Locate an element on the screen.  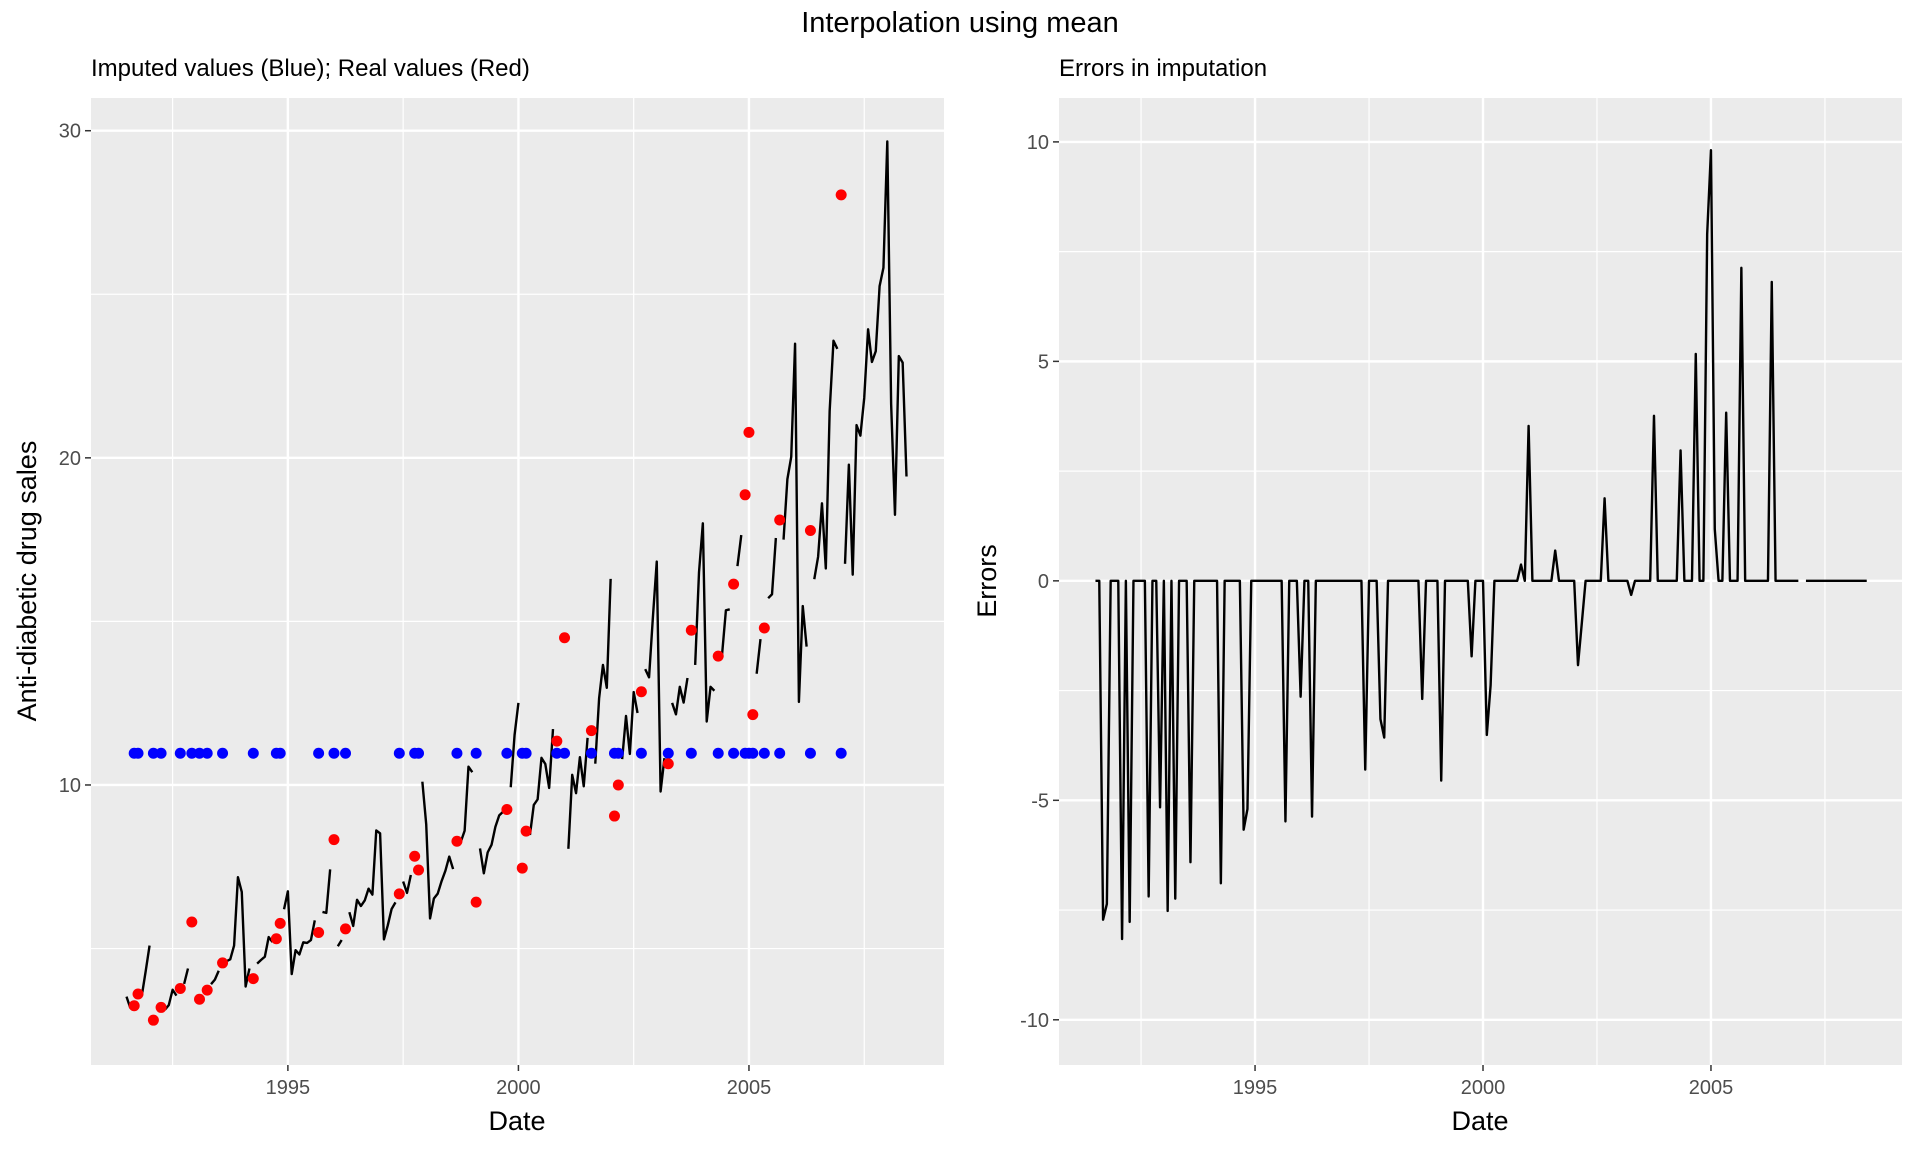
left-x-tick-label: 1995 is located at coordinates (288, 1088).